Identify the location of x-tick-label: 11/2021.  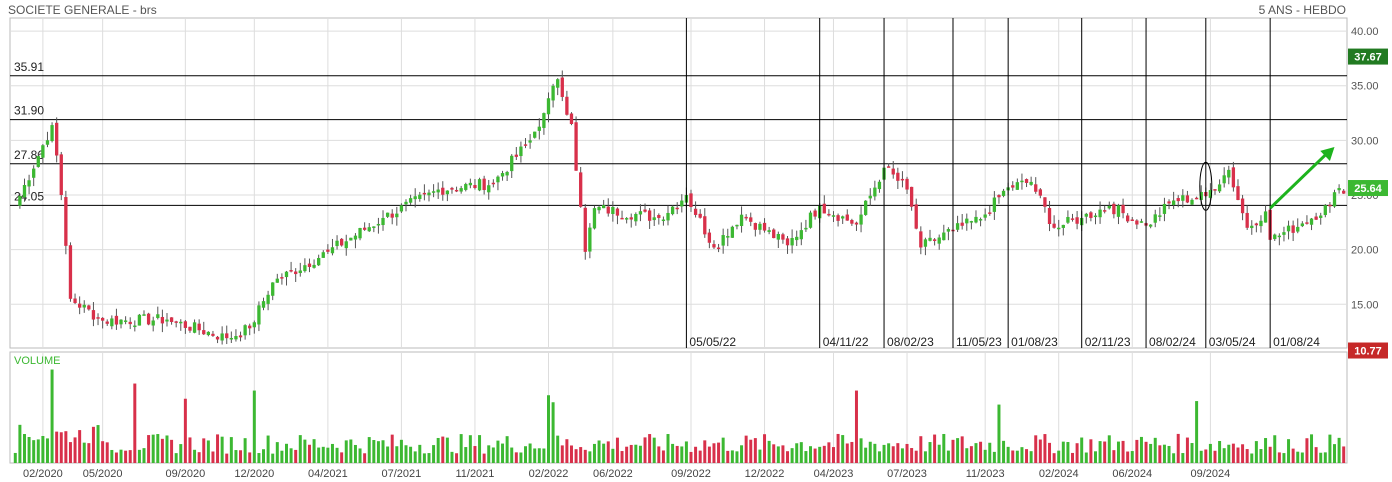
(474, 474).